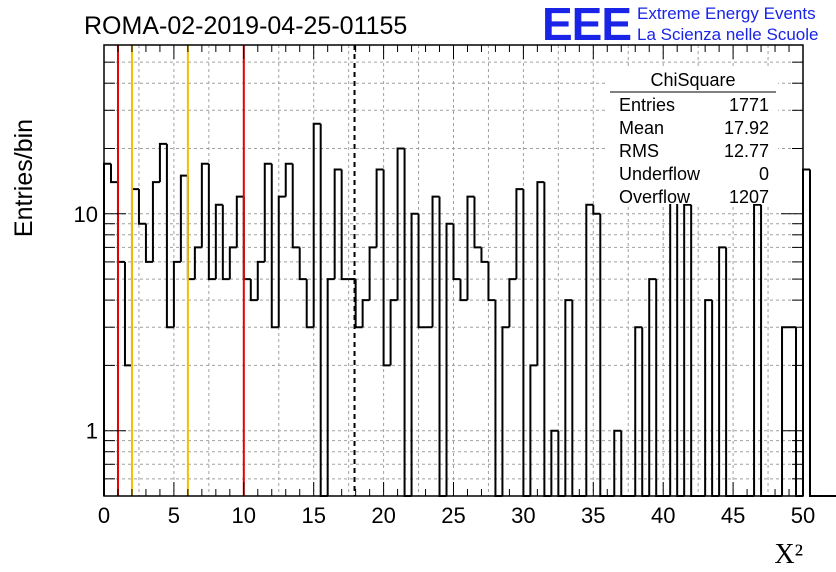 This screenshot has height=572, width=836. I want to click on stats-label-underflow: Underflow, so click(660, 174).